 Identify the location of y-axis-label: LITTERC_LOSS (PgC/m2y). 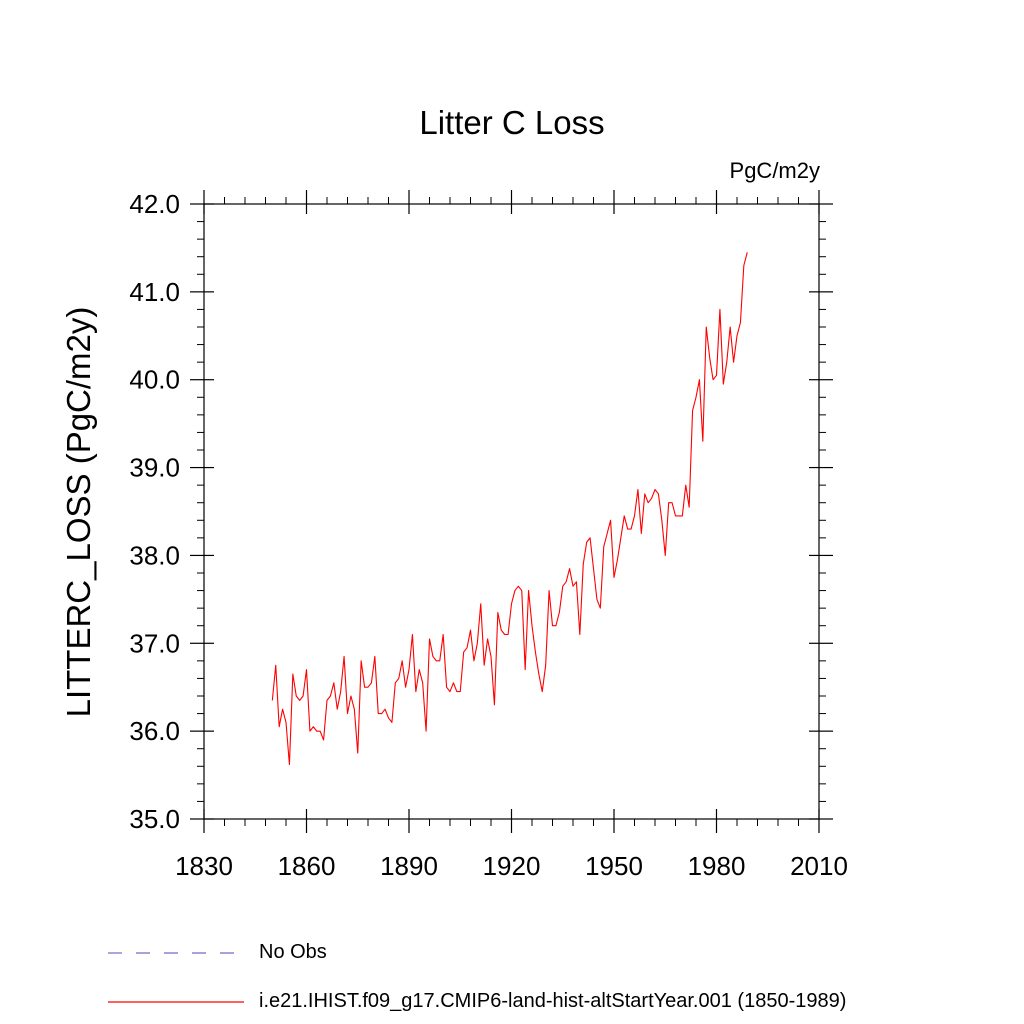
(78, 512).